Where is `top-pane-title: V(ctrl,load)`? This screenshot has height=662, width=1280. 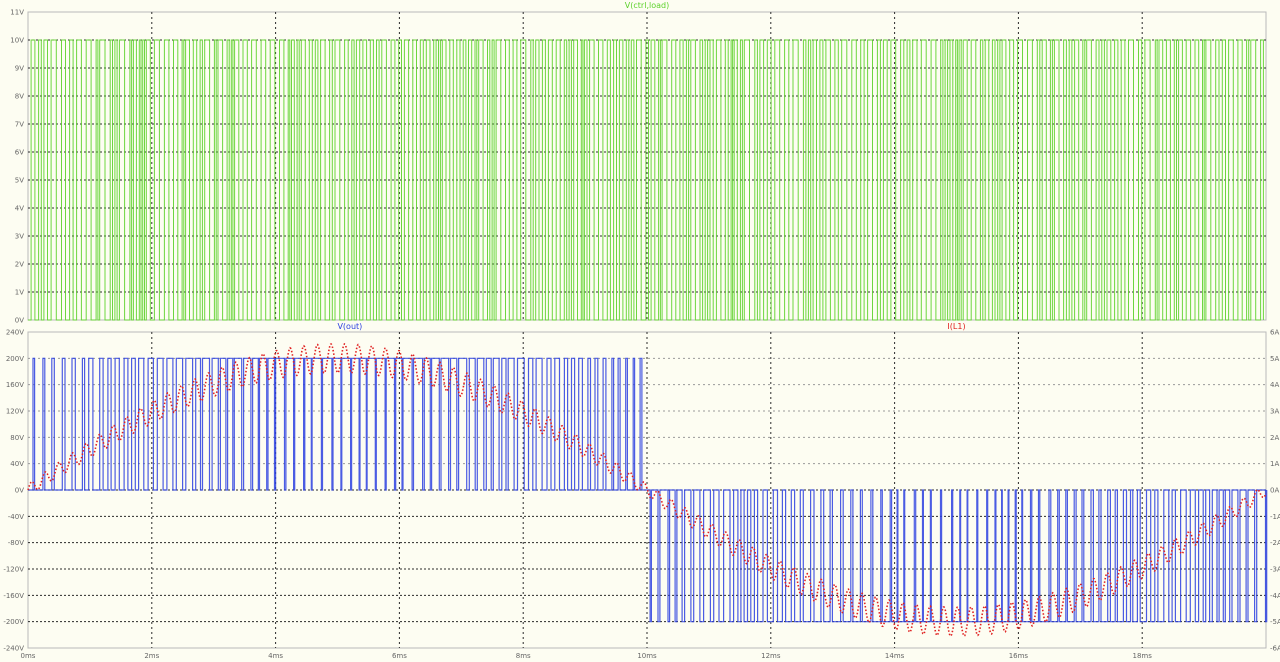 top-pane-title: V(ctrl,load) is located at coordinates (647, 5).